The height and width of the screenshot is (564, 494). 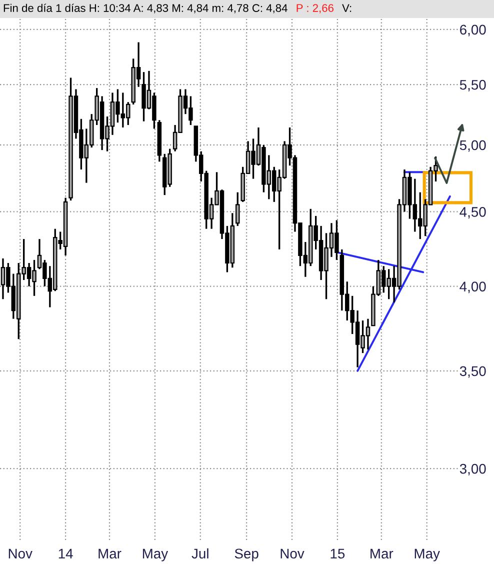 What do you see at coordinates (315, 9) in the screenshot?
I see `text: P : 2,66` at bounding box center [315, 9].